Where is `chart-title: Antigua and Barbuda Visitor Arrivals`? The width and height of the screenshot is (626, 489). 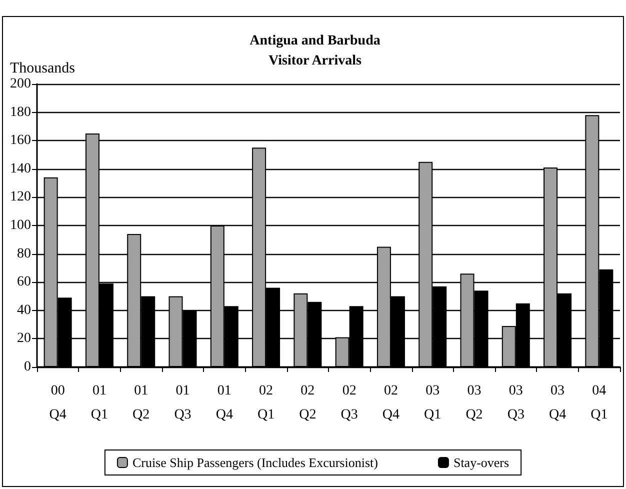 chart-title: Antigua and Barbuda Visitor Arrivals is located at coordinates (315, 51).